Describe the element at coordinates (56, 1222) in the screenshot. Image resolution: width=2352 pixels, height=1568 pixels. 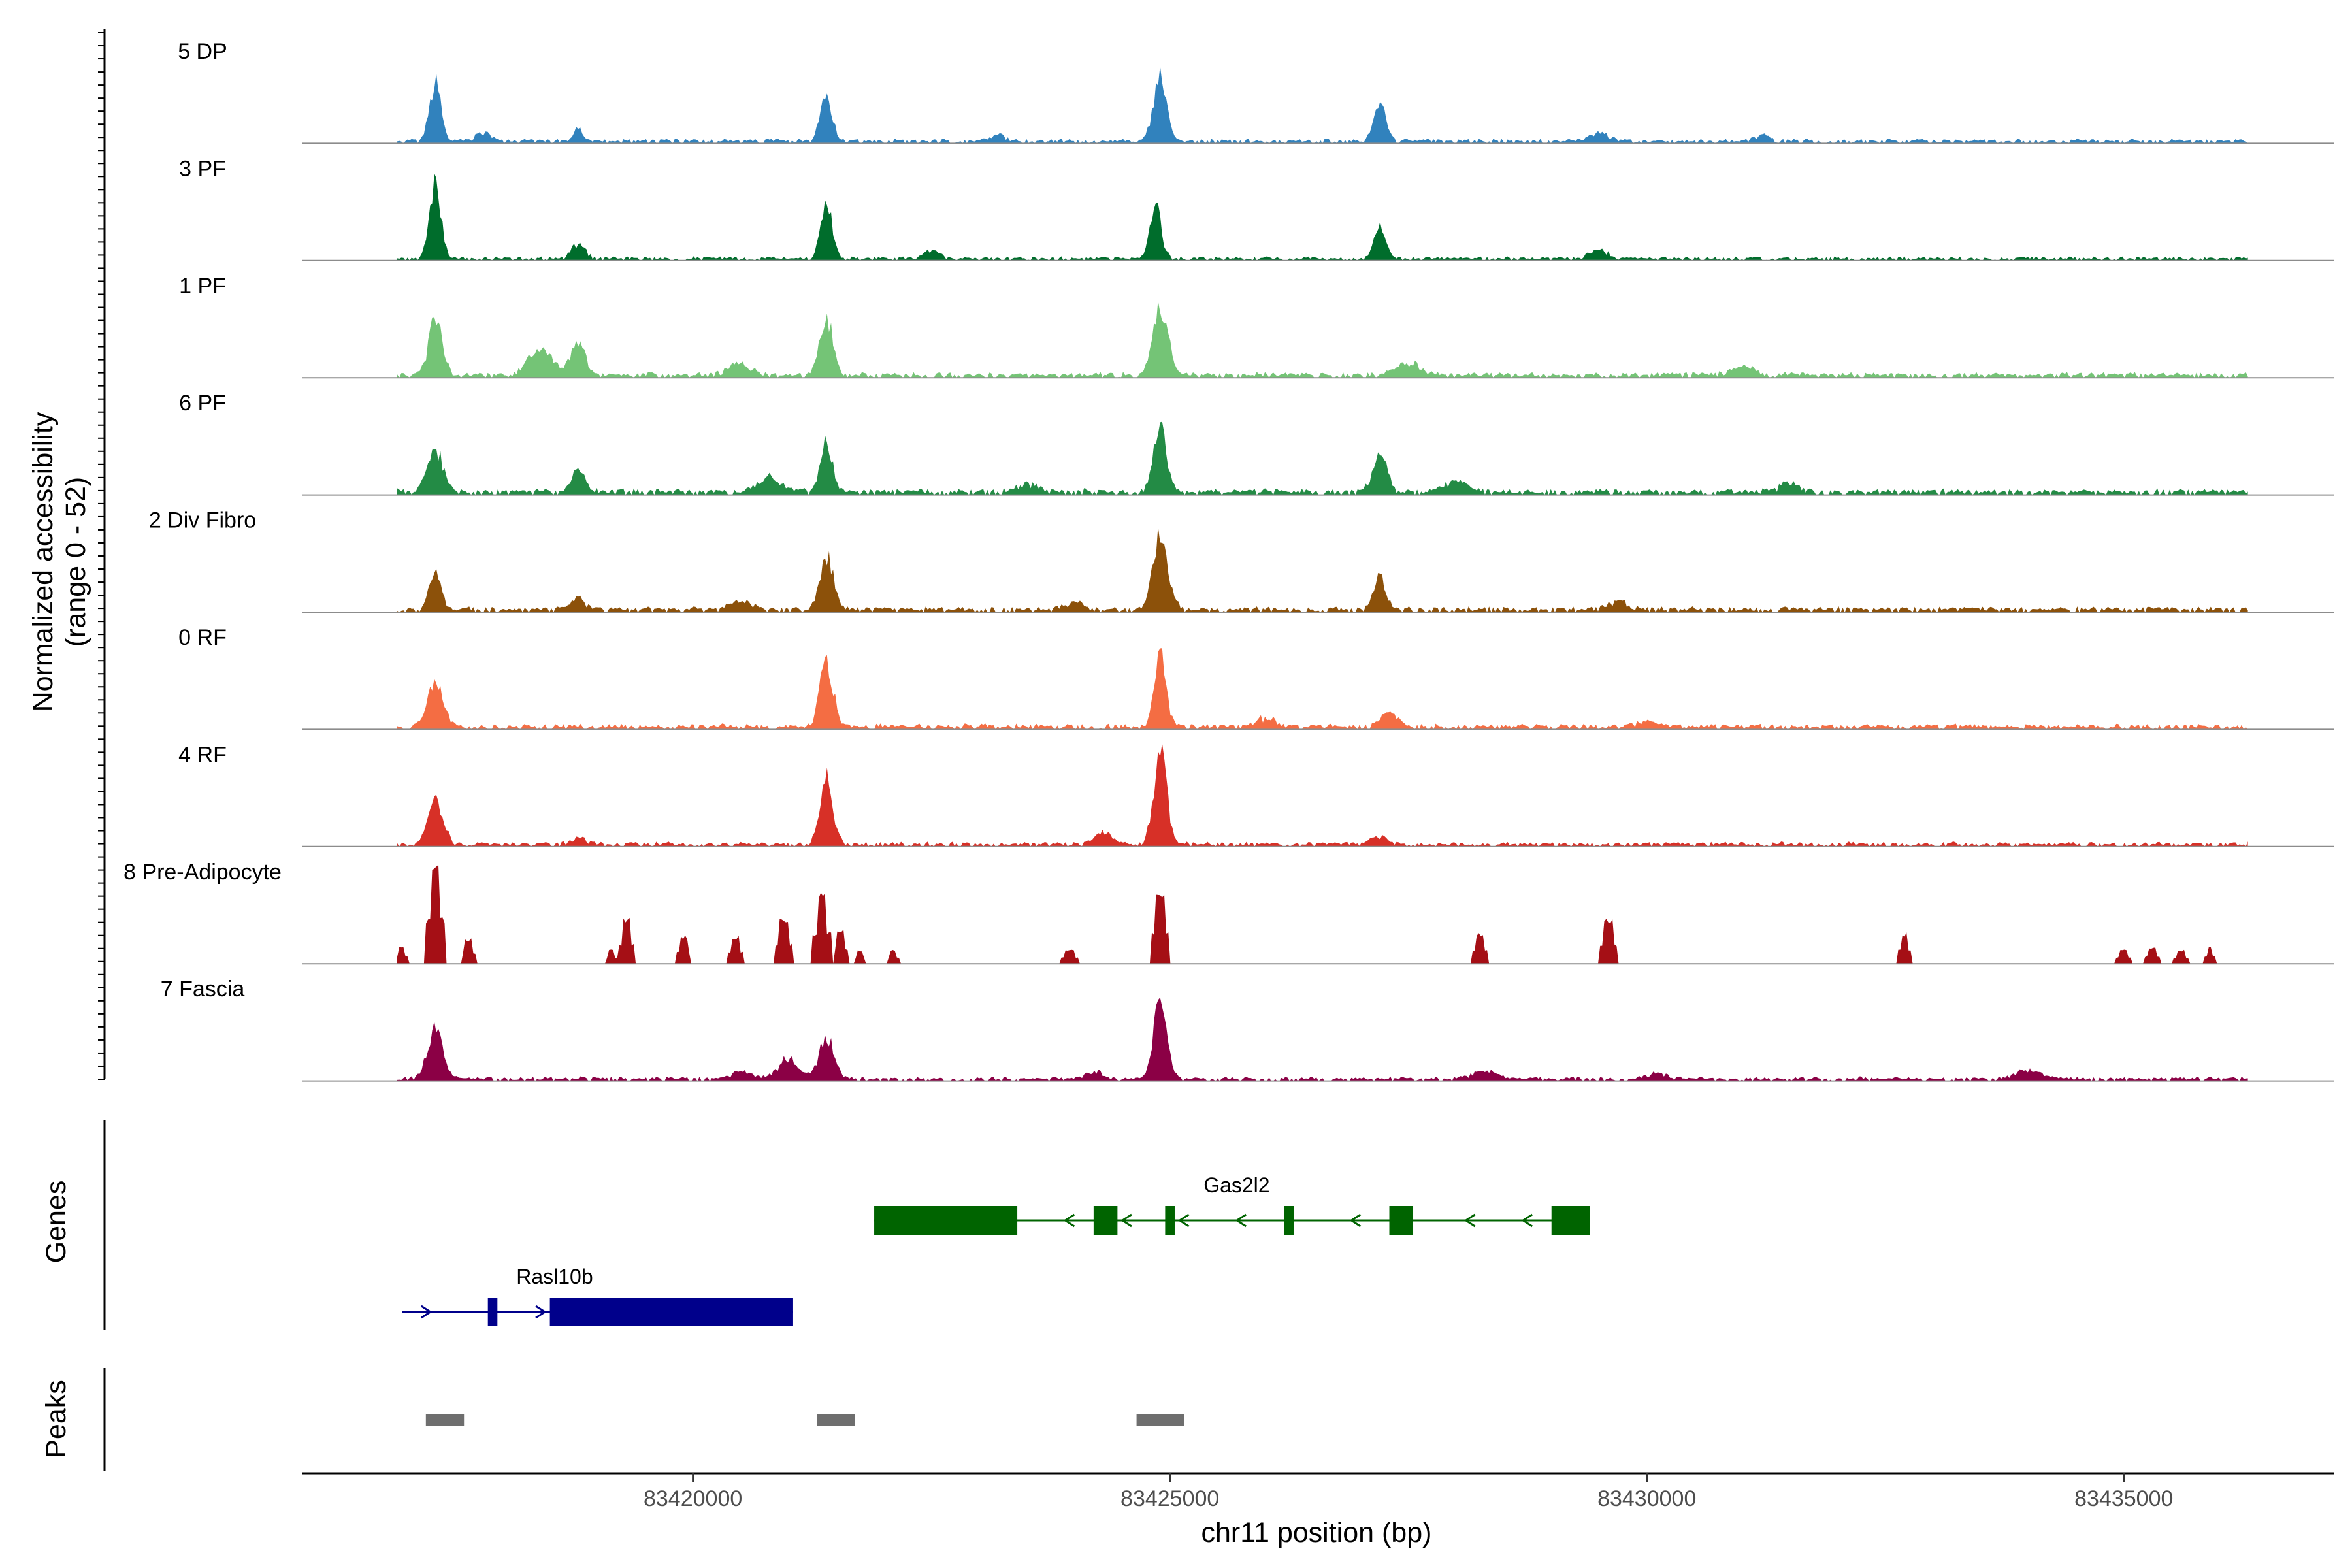
I see `genes-panel-label: Genes` at that location.